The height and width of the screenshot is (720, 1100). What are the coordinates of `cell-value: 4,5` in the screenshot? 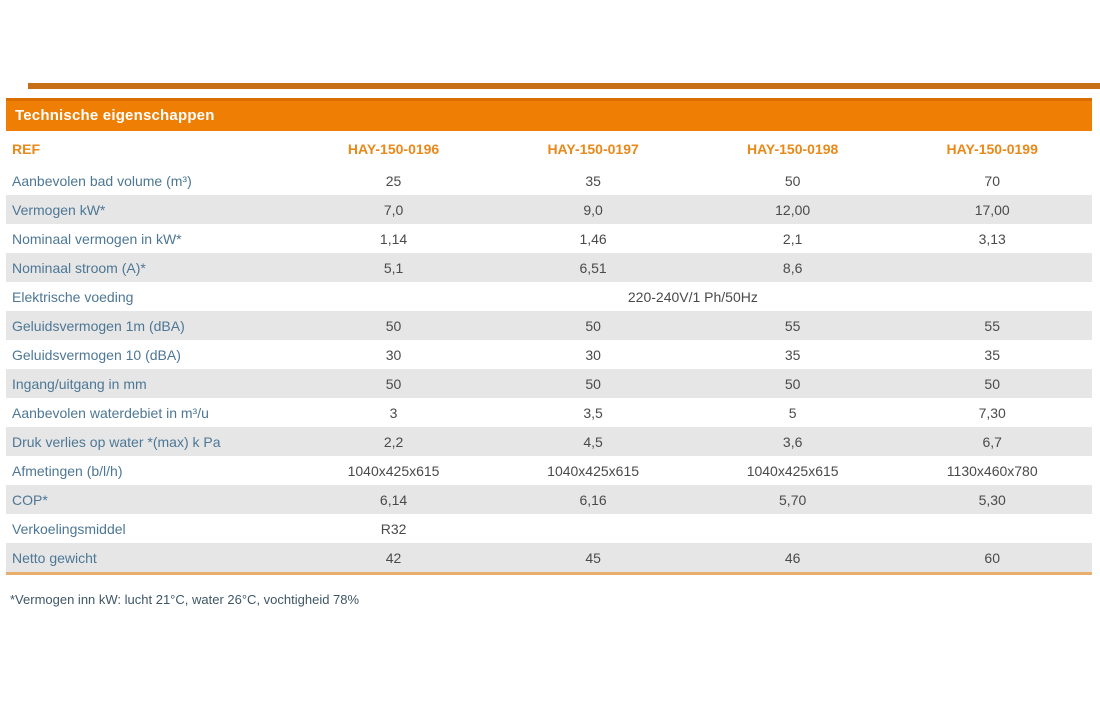 It's located at (593, 441).